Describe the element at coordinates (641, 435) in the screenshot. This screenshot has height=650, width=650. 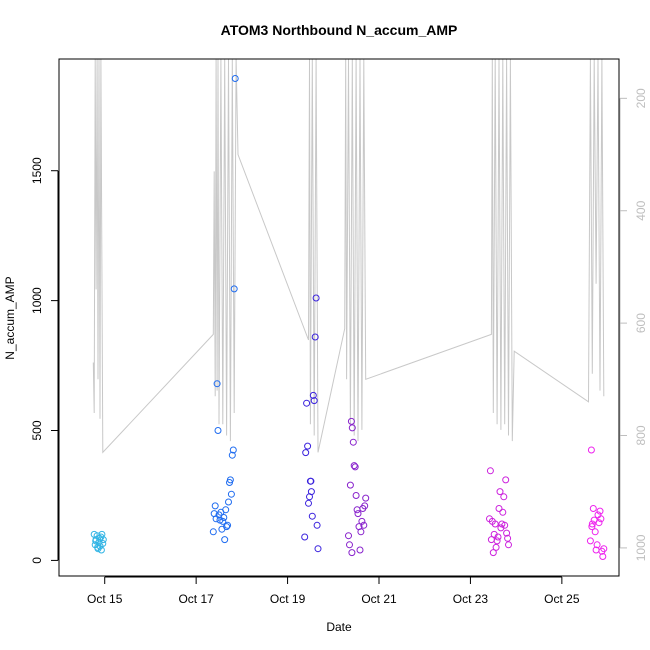
I see `y2-tick-label: 800` at that location.